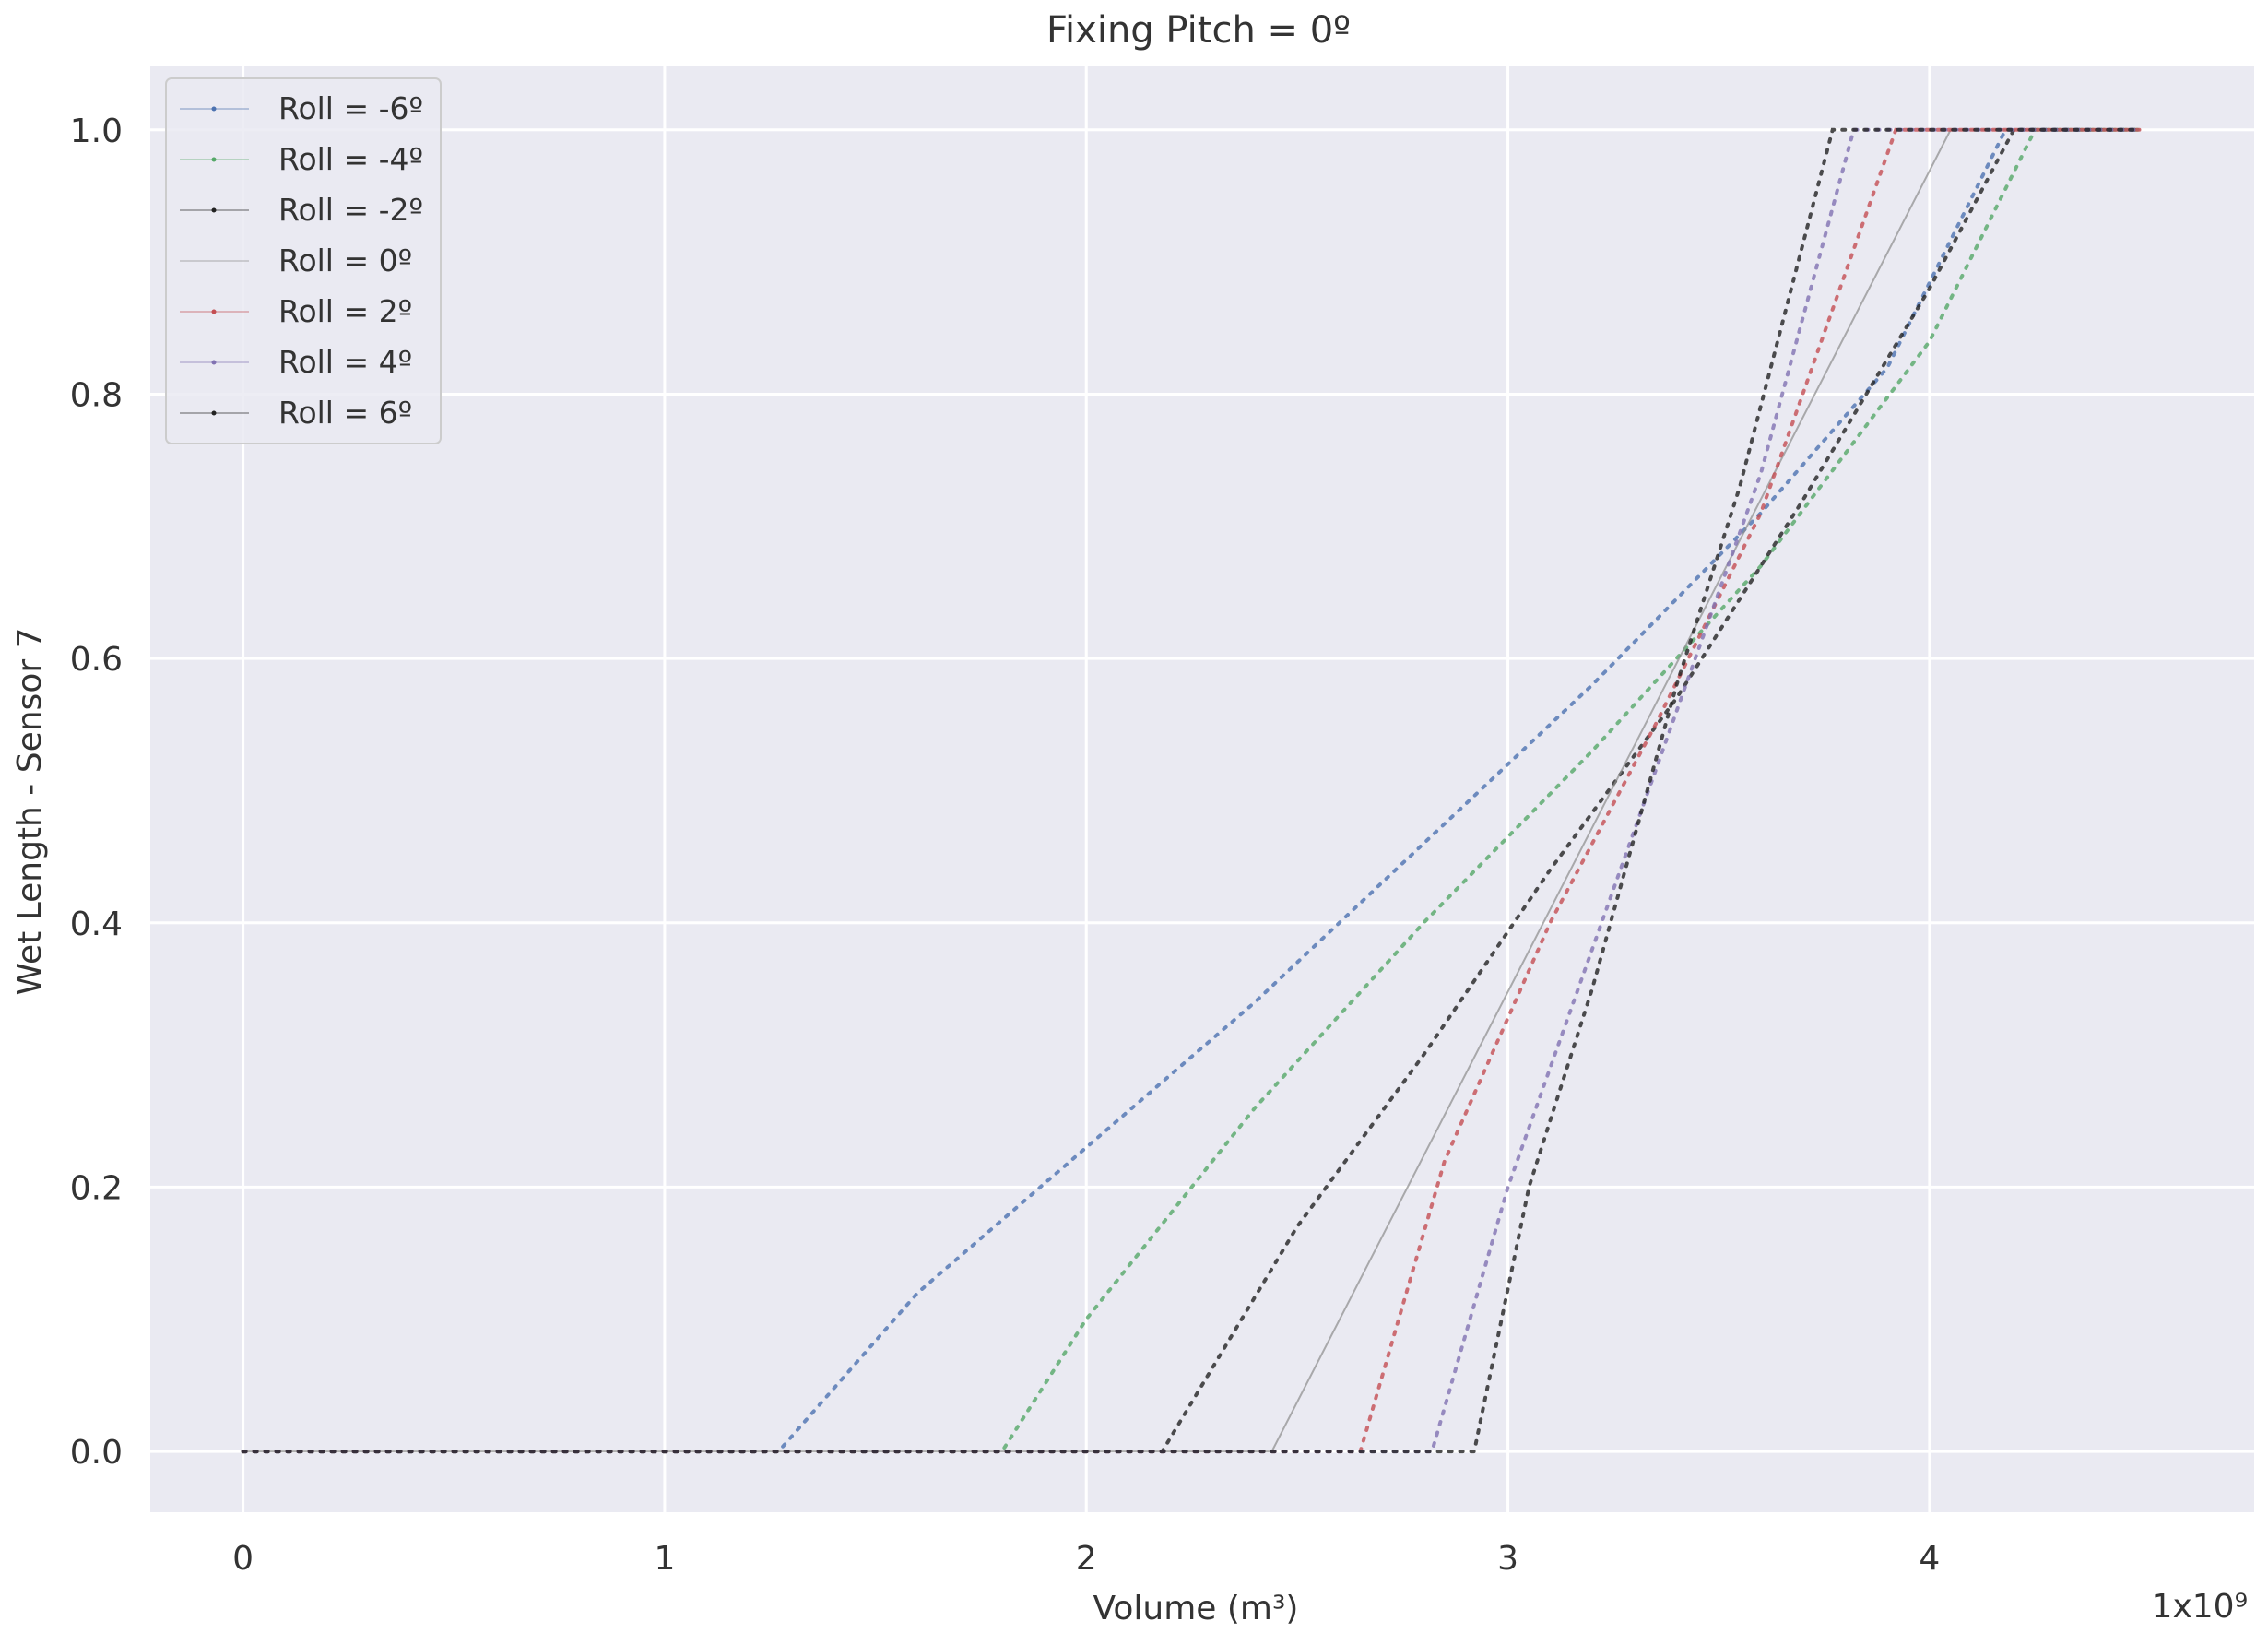  Describe the element at coordinates (345, 413) in the screenshot. I see `legend-label: Roll = 6º` at that location.